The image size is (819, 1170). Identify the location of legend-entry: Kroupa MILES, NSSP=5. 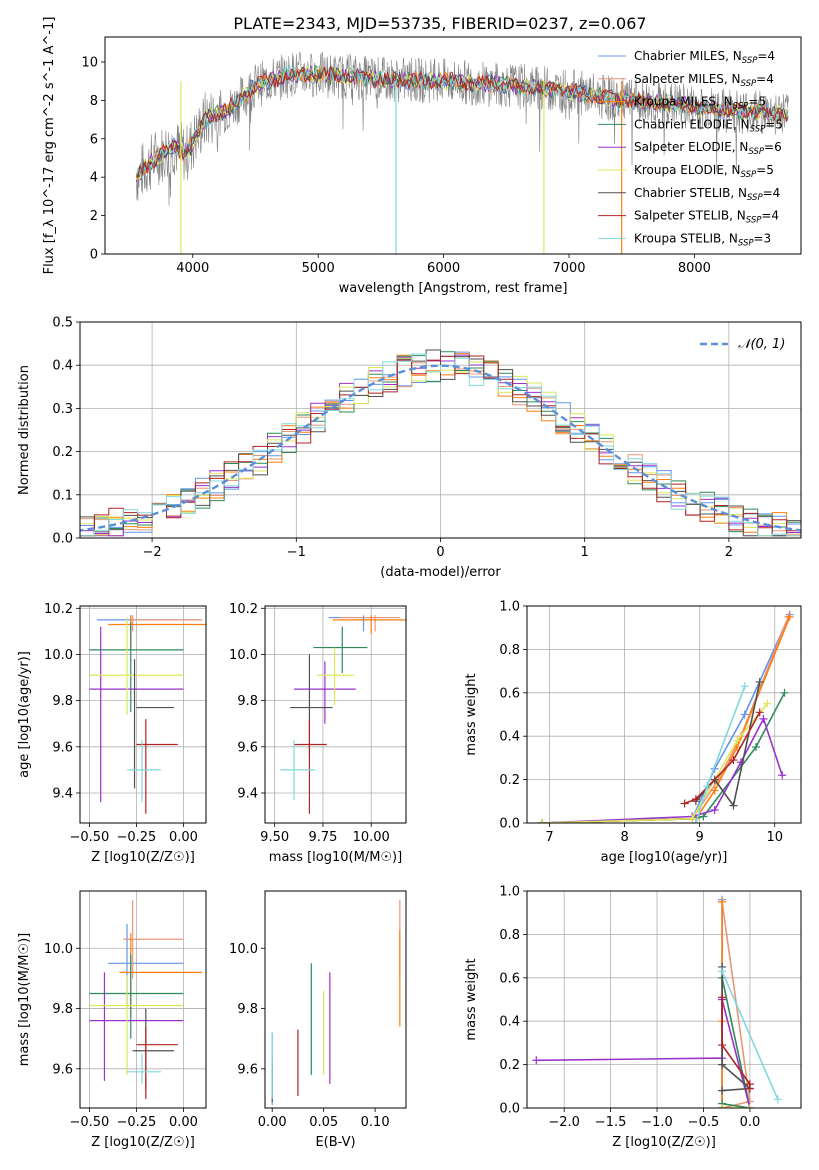
(700, 103).